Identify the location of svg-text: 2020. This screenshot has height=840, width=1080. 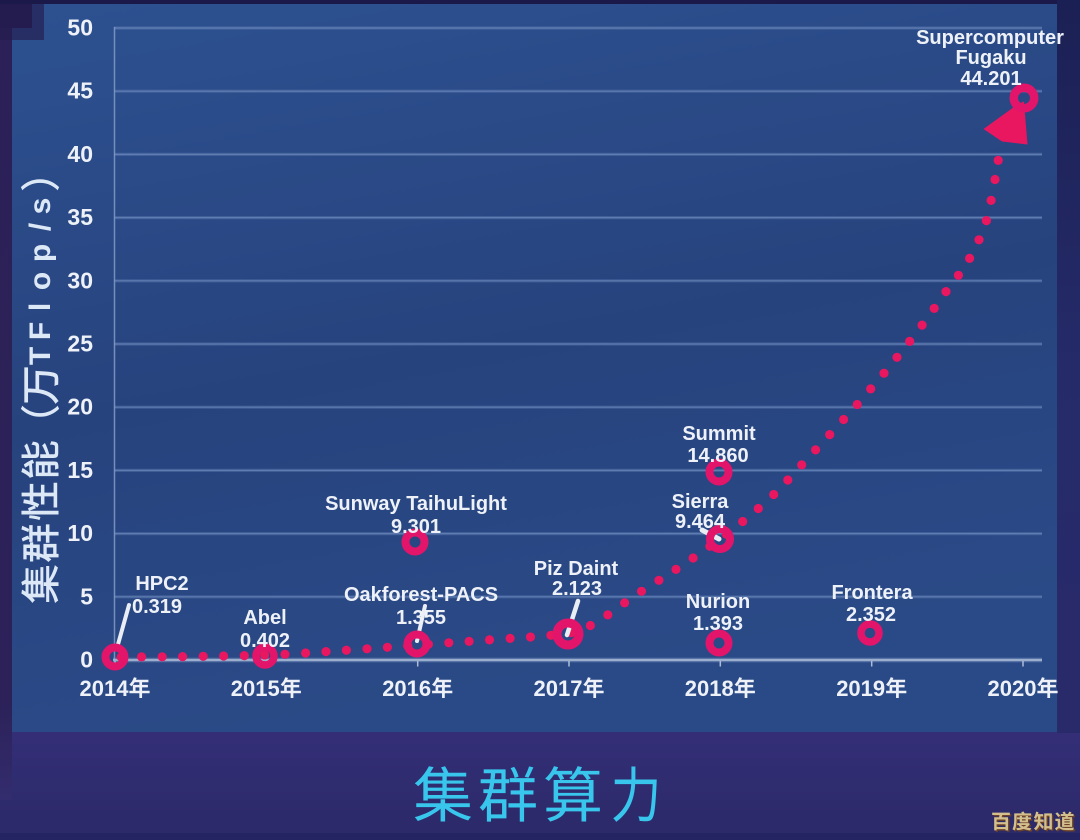
(1012, 688).